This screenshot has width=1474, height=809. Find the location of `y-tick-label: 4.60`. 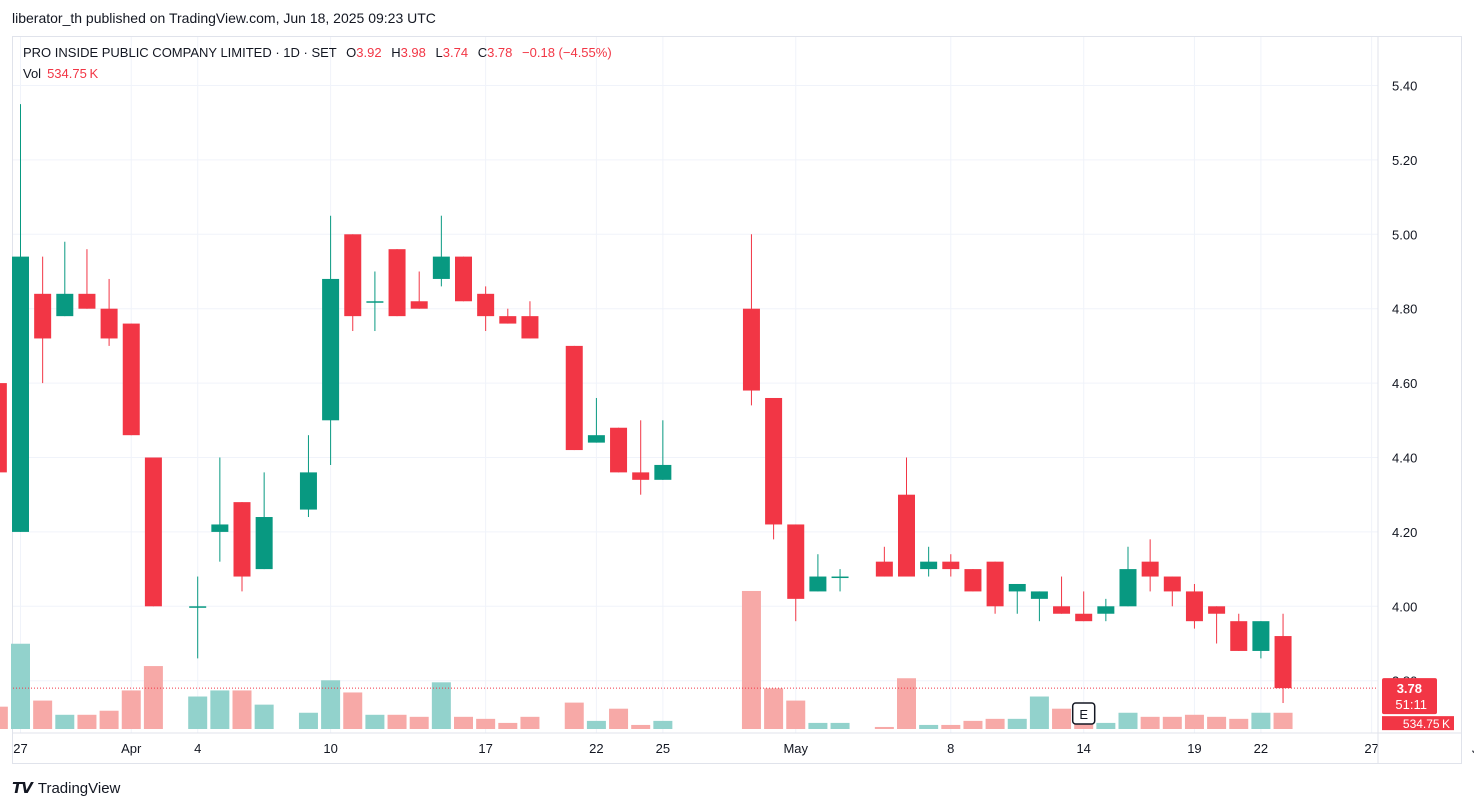

y-tick-label: 4.60 is located at coordinates (1404, 383).